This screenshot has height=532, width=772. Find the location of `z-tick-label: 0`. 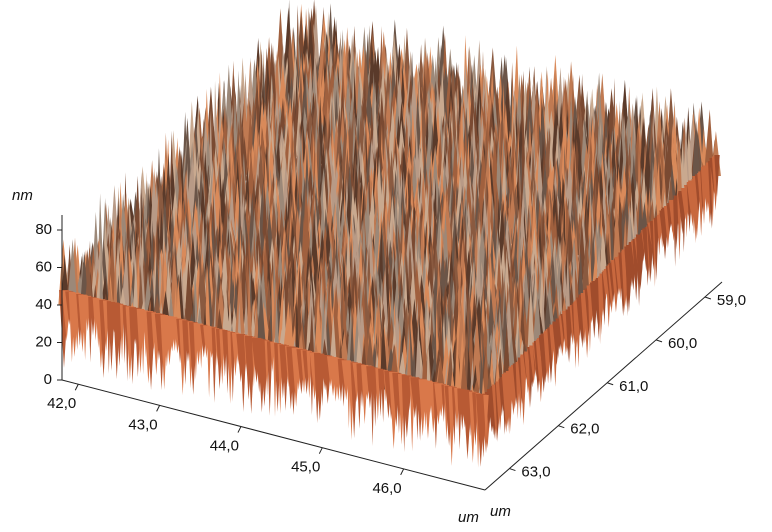

z-tick-label: 0 is located at coordinates (48, 379).